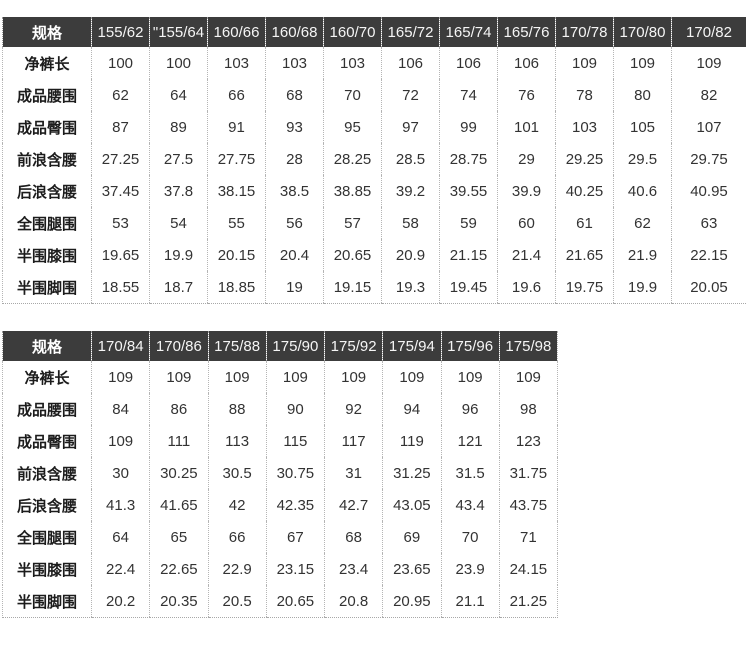 This screenshot has width=750, height=657. I want to click on row-label-cell: 前浪含腰, so click(47, 473).